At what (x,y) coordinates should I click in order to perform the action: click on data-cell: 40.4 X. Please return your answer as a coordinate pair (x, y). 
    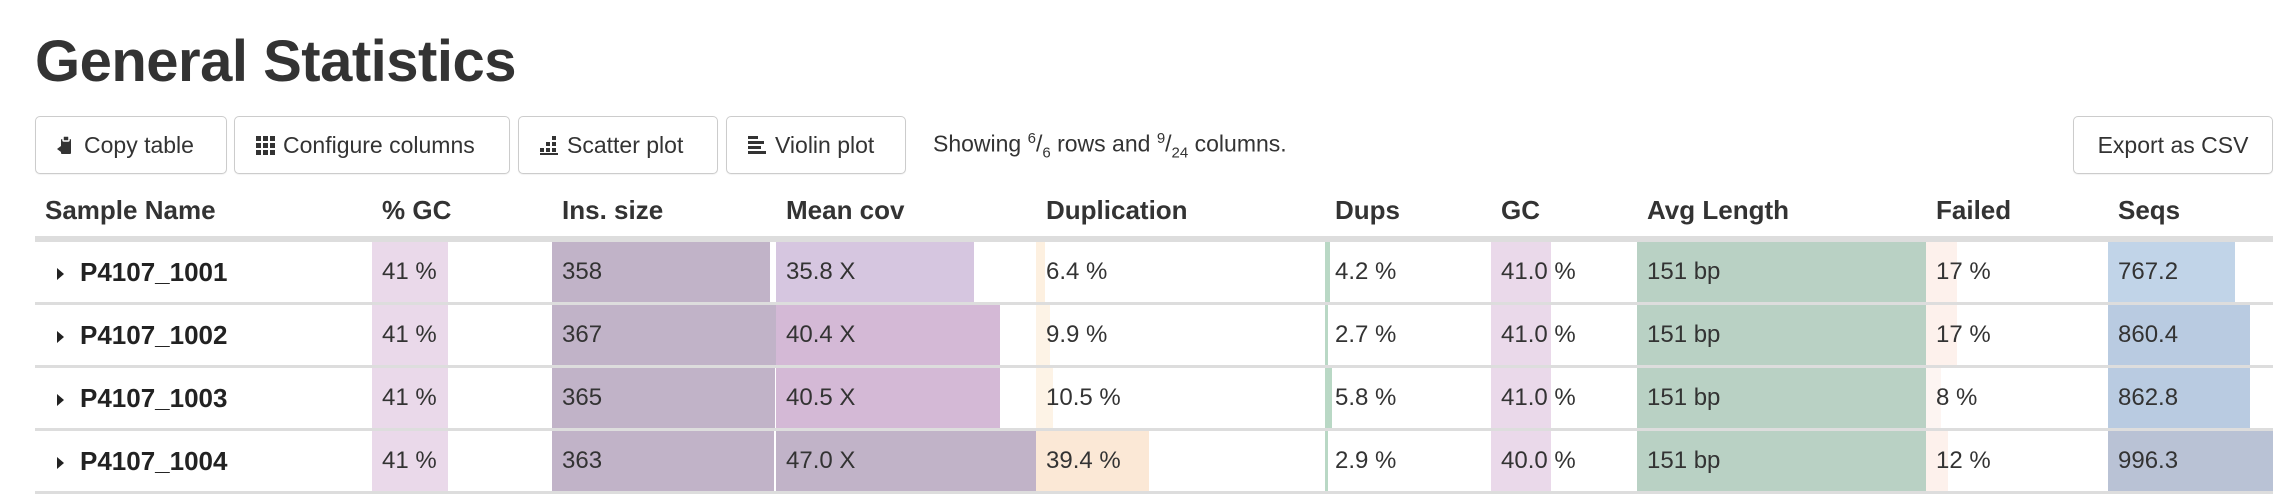
    Looking at the image, I should click on (906, 335).